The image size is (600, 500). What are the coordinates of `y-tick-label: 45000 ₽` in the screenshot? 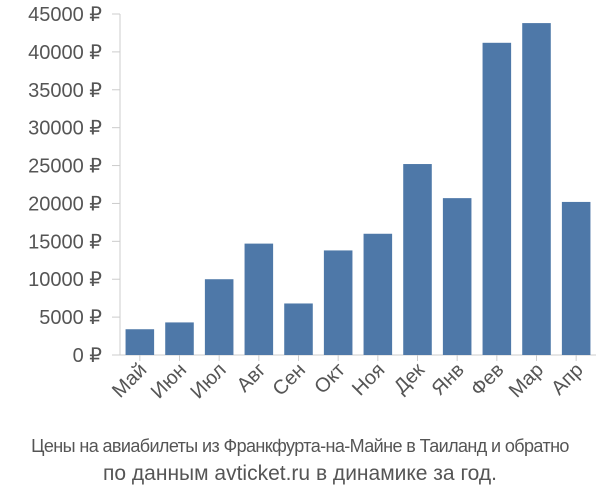 It's located at (65, 15).